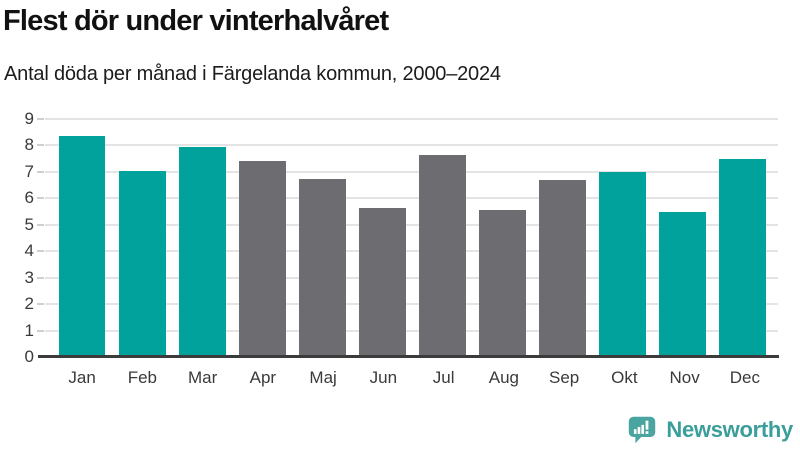 Image resolution: width=800 pixels, height=450 pixels. I want to click on bar-sep, so click(563, 268).